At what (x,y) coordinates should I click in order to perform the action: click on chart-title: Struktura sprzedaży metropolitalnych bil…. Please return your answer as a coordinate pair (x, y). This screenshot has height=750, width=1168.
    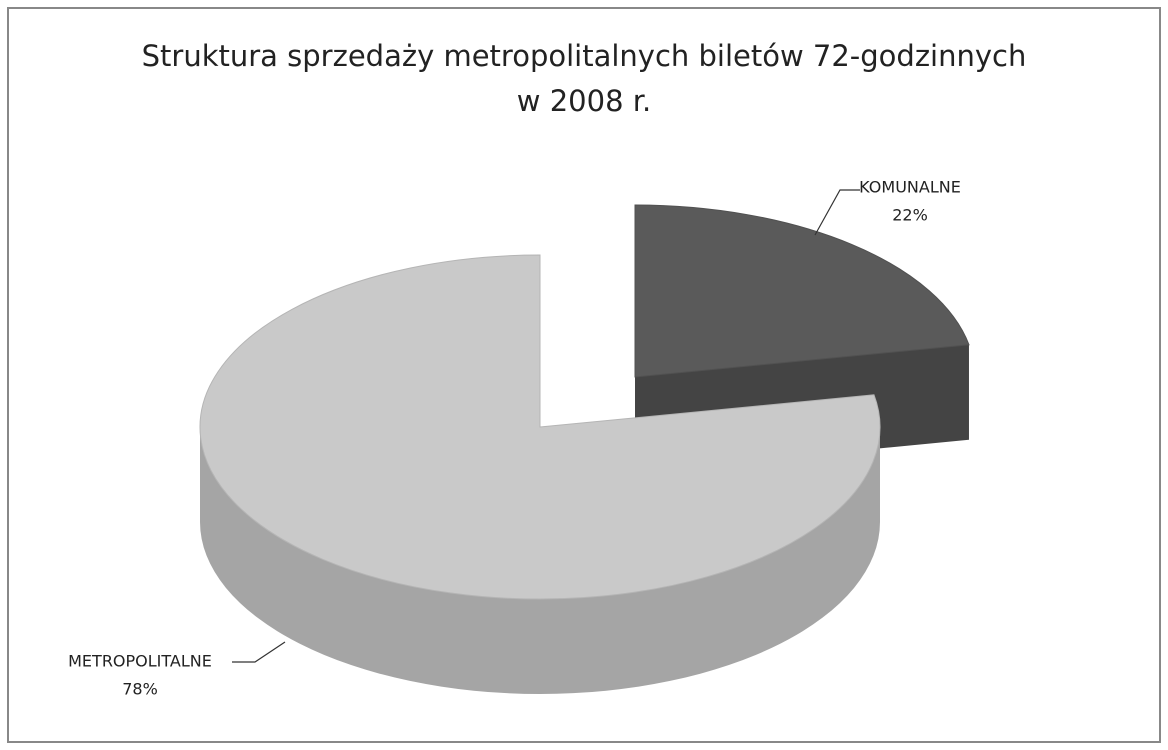
    Looking at the image, I should click on (584, 56).